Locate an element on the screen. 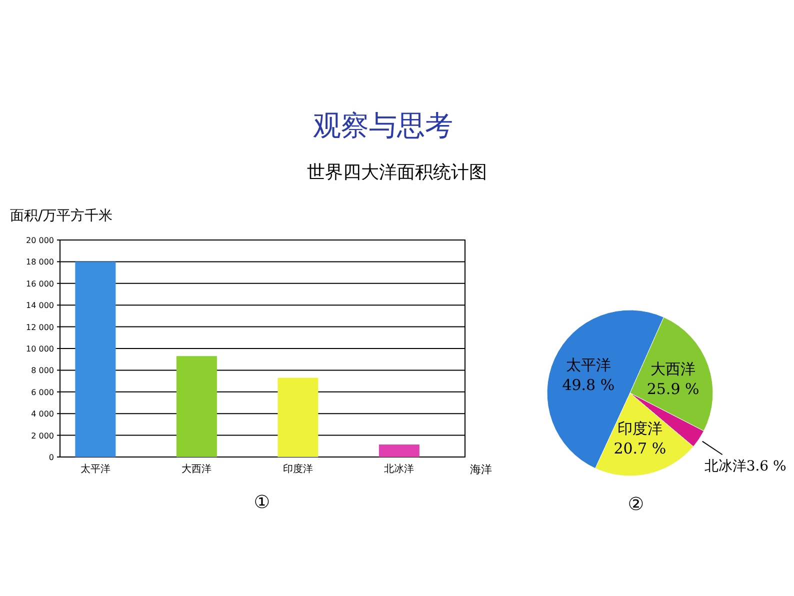  y-tick-label: 10 000 is located at coordinates (40, 349).